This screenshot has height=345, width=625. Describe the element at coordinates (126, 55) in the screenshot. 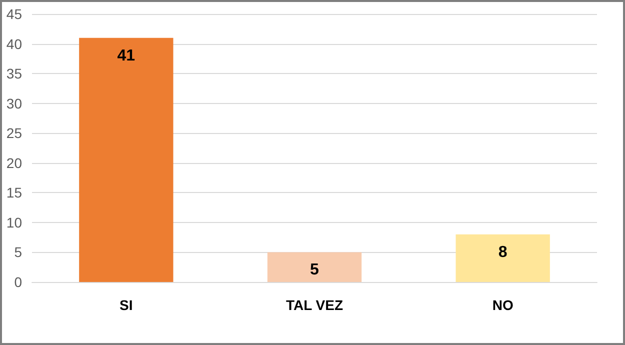

I see `data-label: 41` at that location.